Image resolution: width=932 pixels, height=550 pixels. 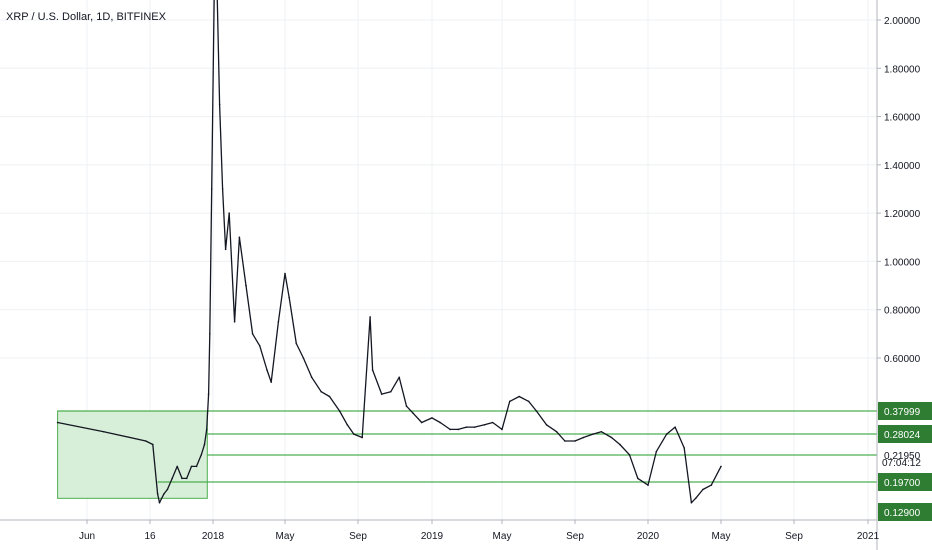 I want to click on x-tick-label-9: May, so click(x=721, y=536).